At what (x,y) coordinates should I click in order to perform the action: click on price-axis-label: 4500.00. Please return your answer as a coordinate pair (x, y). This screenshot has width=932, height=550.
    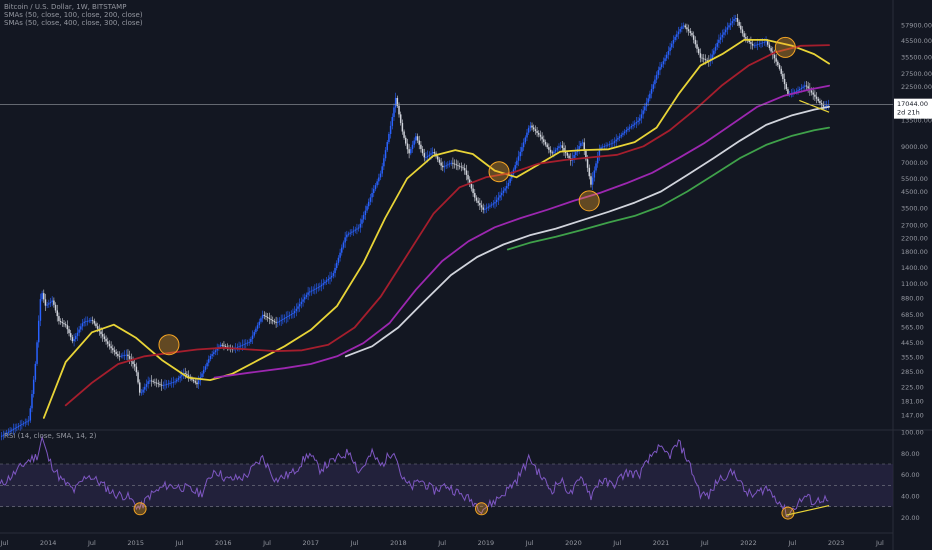
    Looking at the image, I should click on (914, 192).